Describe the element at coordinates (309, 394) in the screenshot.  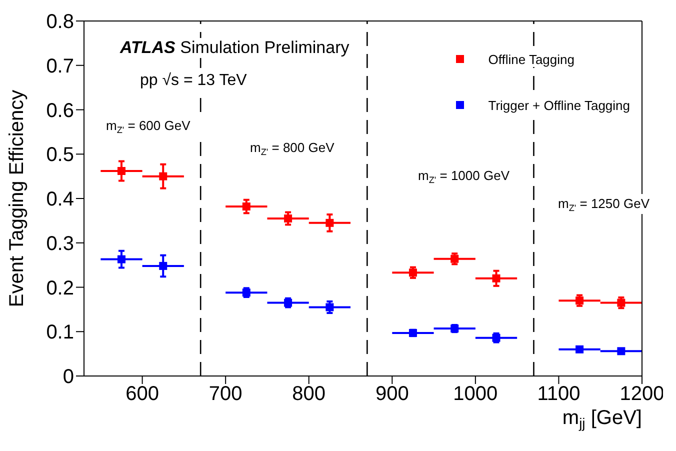
I see `x-tick-label: 800` at that location.